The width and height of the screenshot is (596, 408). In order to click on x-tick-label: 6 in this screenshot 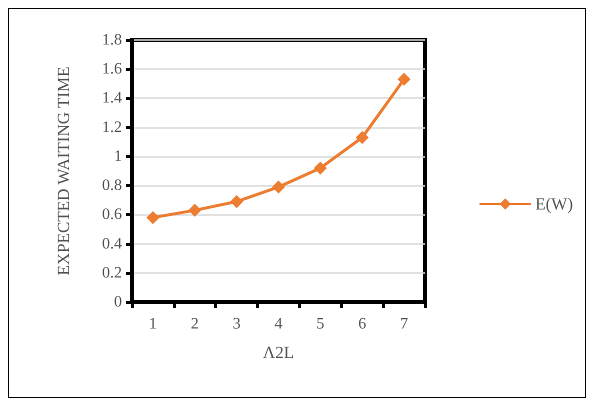, I will do `click(362, 324)`.